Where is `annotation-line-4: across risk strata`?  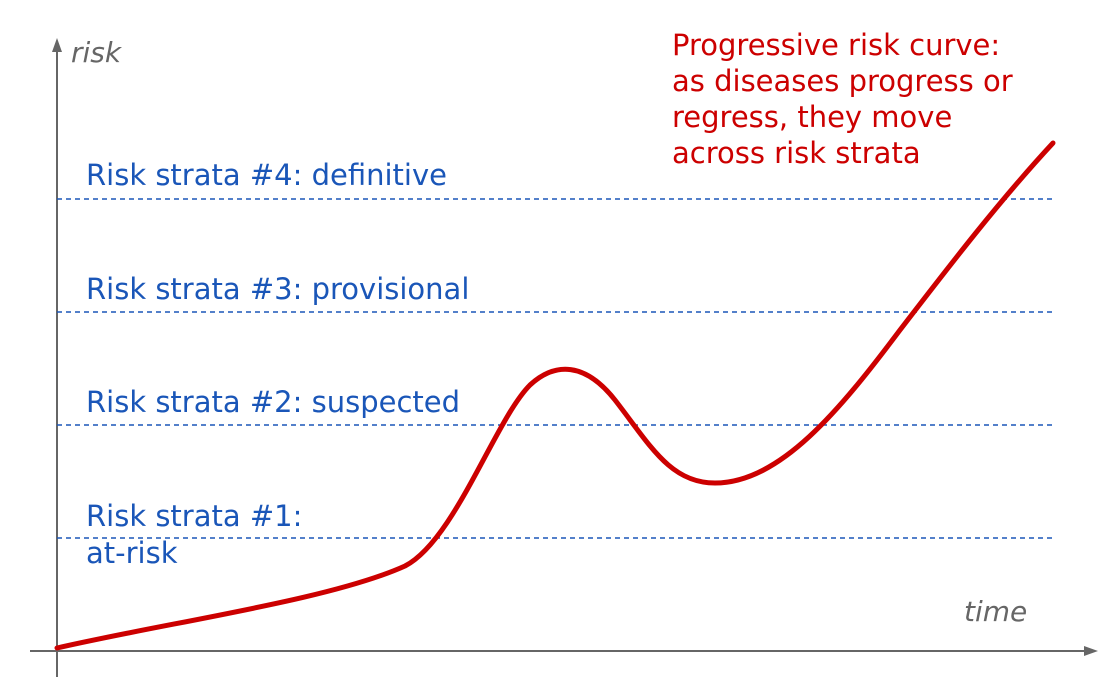 annotation-line-4: across risk strata is located at coordinates (796, 153).